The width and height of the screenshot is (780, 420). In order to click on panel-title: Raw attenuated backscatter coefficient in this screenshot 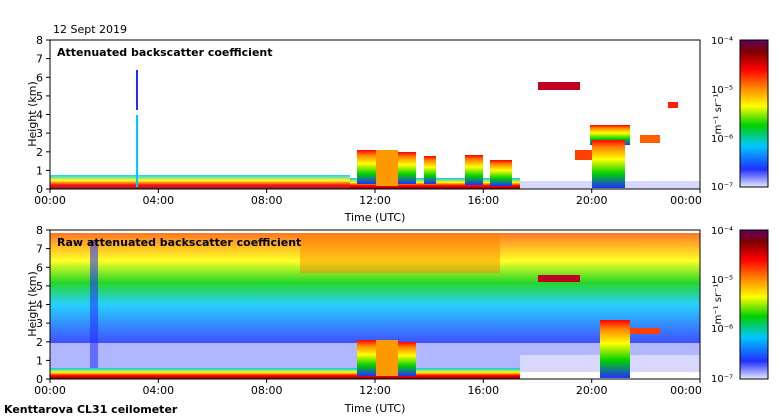, I will do `click(179, 242)`.